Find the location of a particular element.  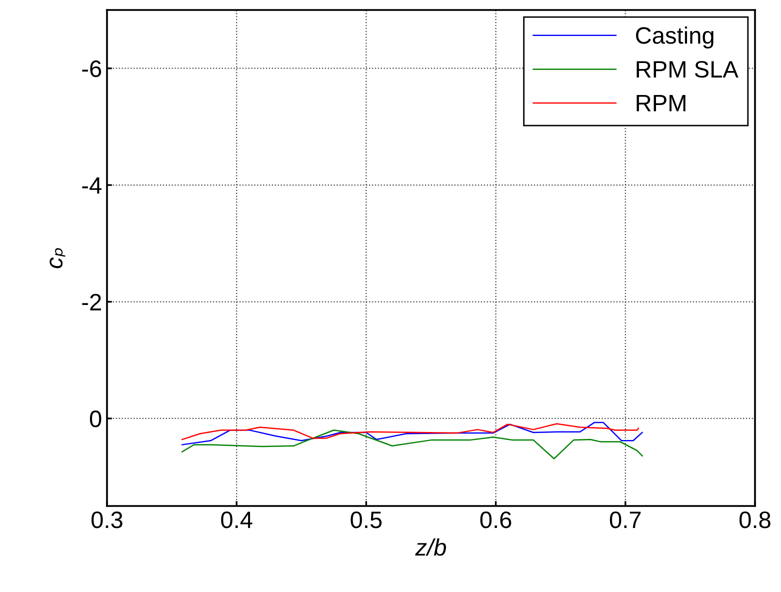

x-tick-label: 0.3 is located at coordinates (107, 519).